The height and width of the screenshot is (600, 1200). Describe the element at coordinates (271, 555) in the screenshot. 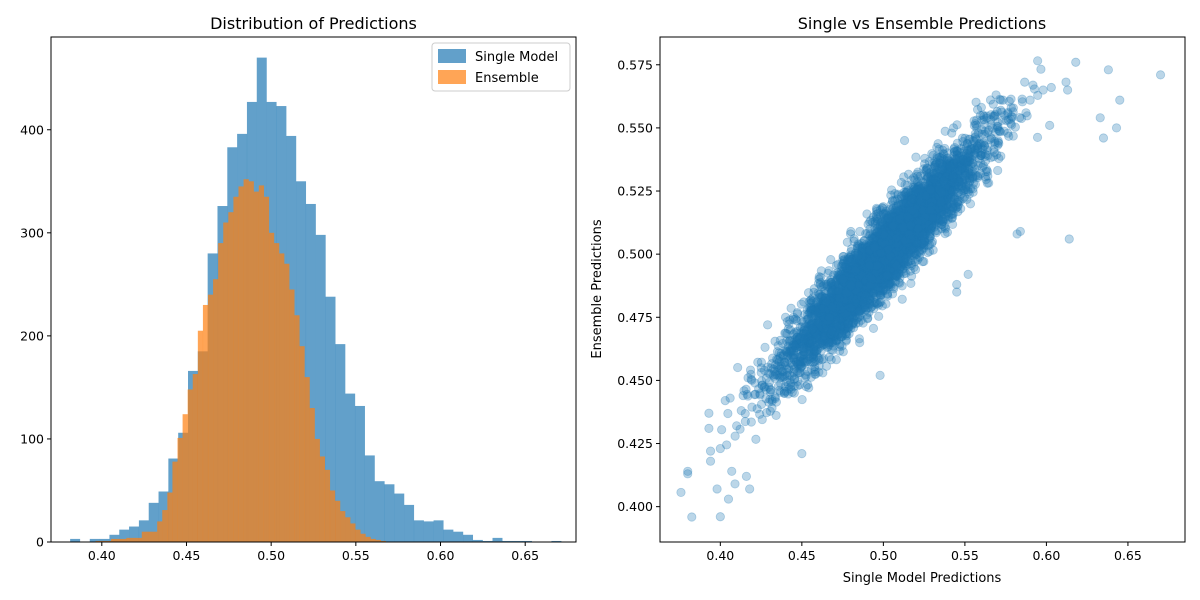

I see `x-tick-label: 0.50` at that location.